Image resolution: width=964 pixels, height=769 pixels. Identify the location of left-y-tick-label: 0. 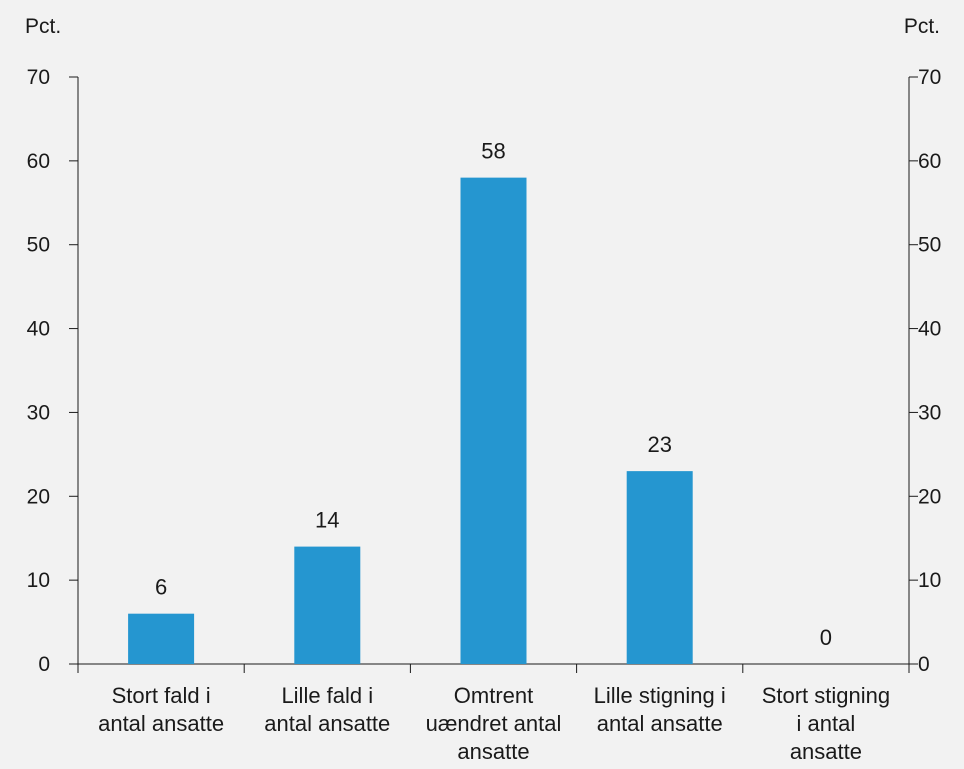
(44, 664).